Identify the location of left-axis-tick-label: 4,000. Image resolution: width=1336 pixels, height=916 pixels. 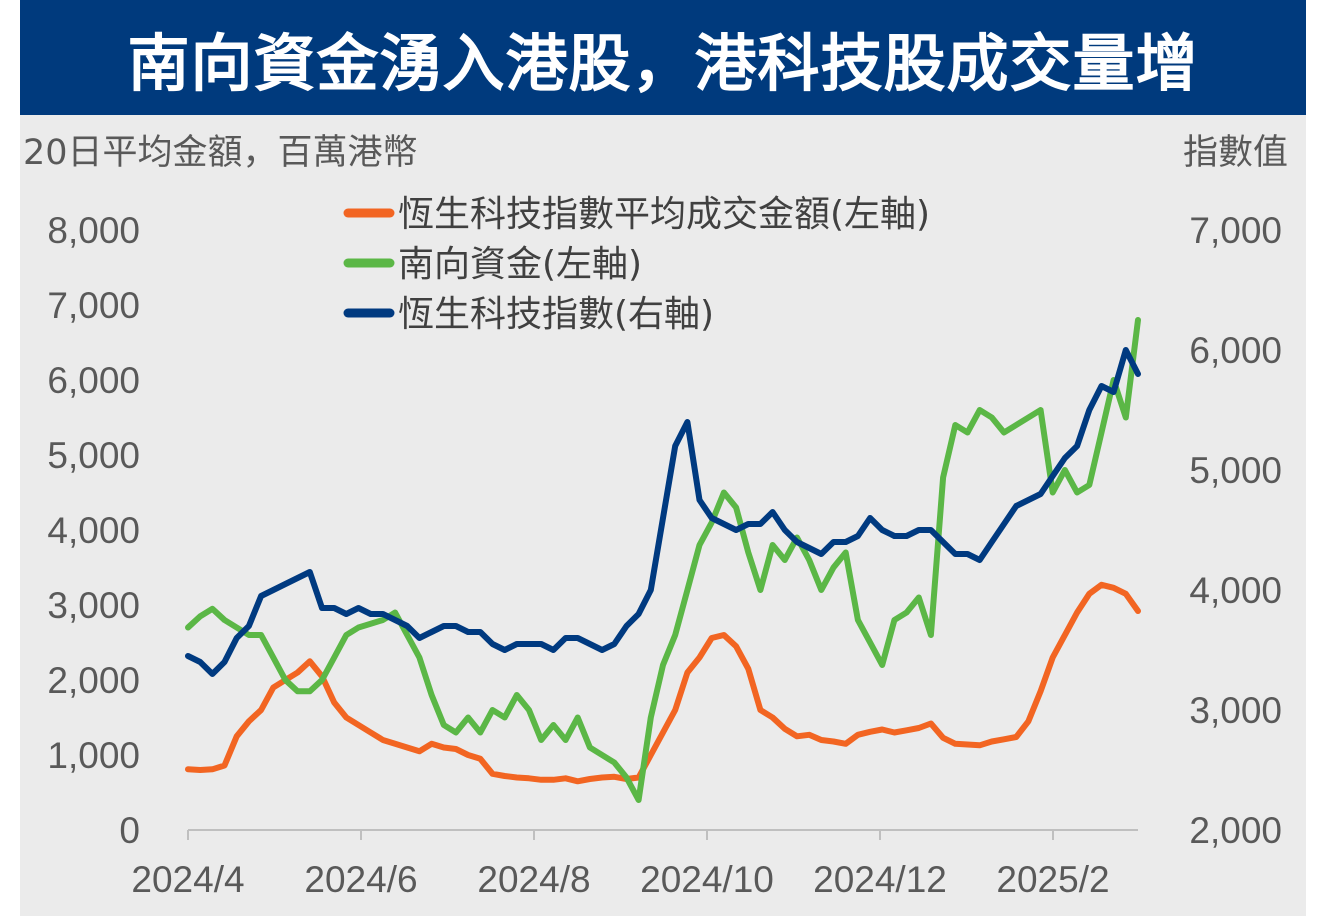
(93, 530).